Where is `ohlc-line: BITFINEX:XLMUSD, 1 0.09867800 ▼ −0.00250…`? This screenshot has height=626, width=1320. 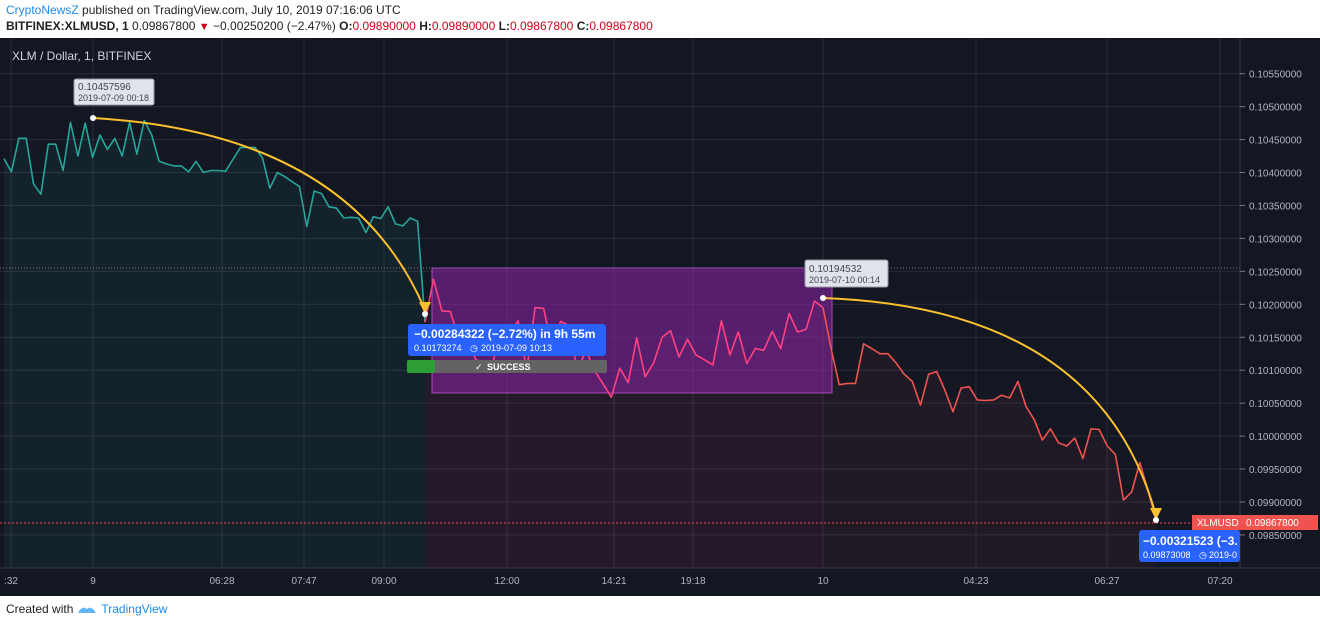
ohlc-line: BITFINEX:XLMUSD, 1 0.09867800 ▼ −0.00250… is located at coordinates (329, 26).